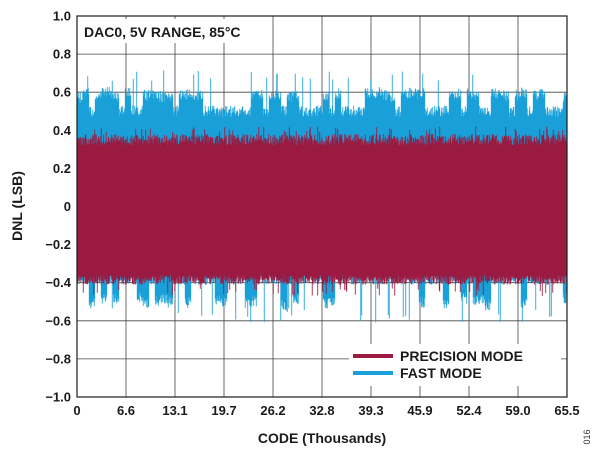 The height and width of the screenshot is (450, 595). I want to click on y-tick-label: −0.2, so click(58, 244).